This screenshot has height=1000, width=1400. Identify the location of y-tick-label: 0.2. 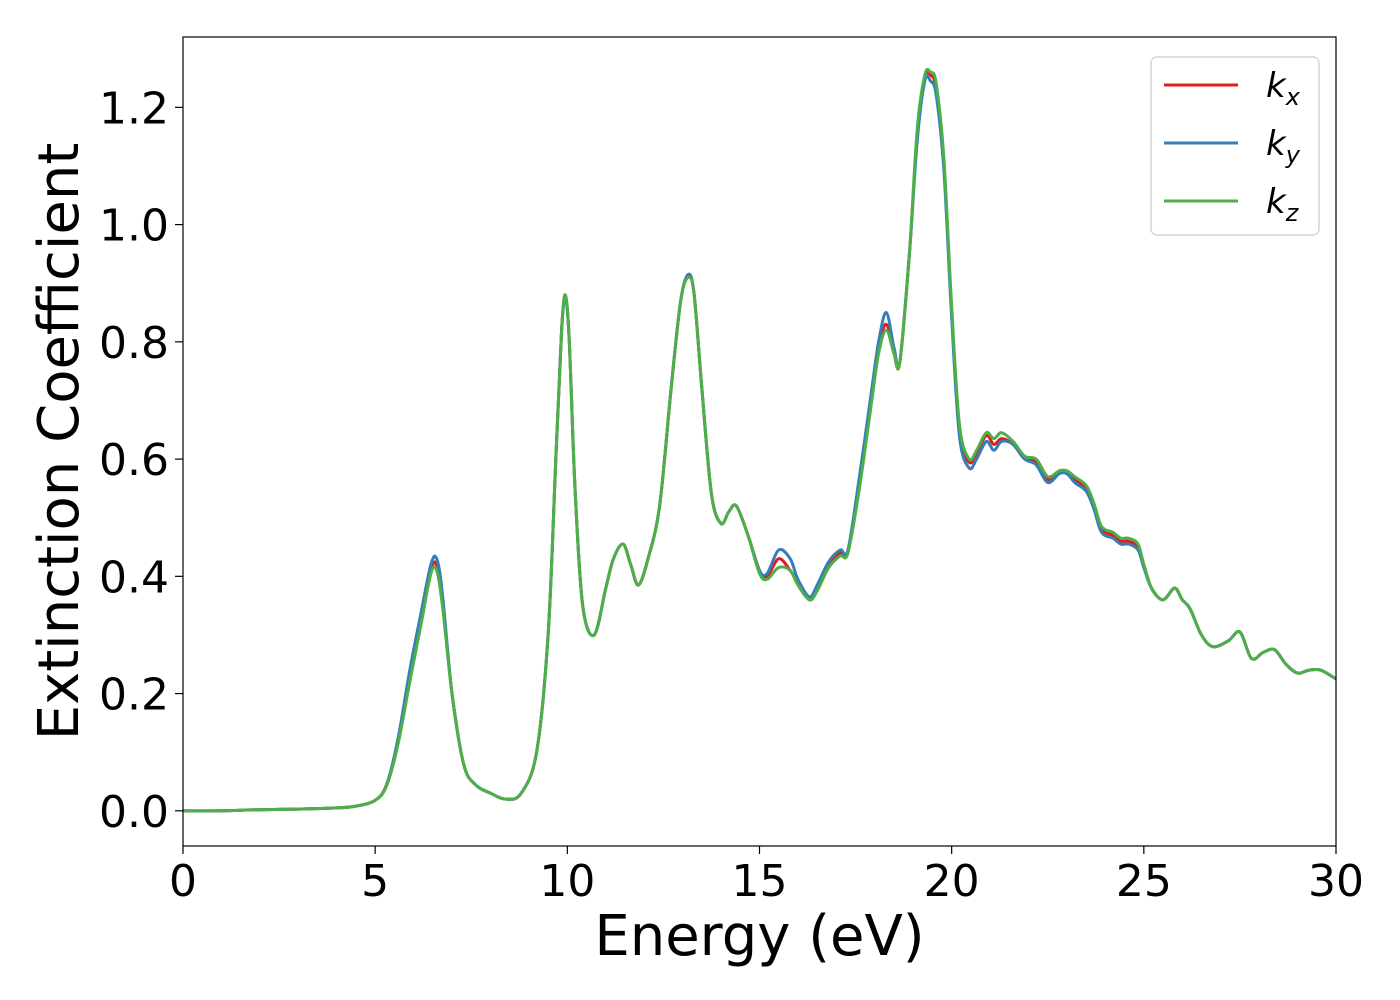
(134, 695).